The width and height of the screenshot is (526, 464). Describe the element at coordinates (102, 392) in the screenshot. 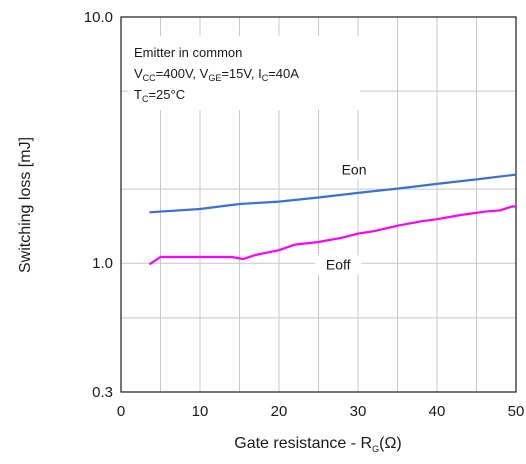

I see `y-tick-label: 0.3` at that location.